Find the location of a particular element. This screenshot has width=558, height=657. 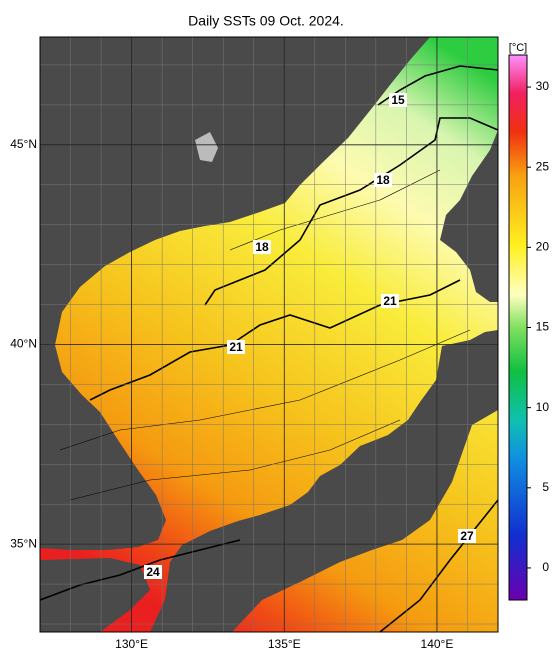

x-tick-label: 140°E is located at coordinates (437, 644).